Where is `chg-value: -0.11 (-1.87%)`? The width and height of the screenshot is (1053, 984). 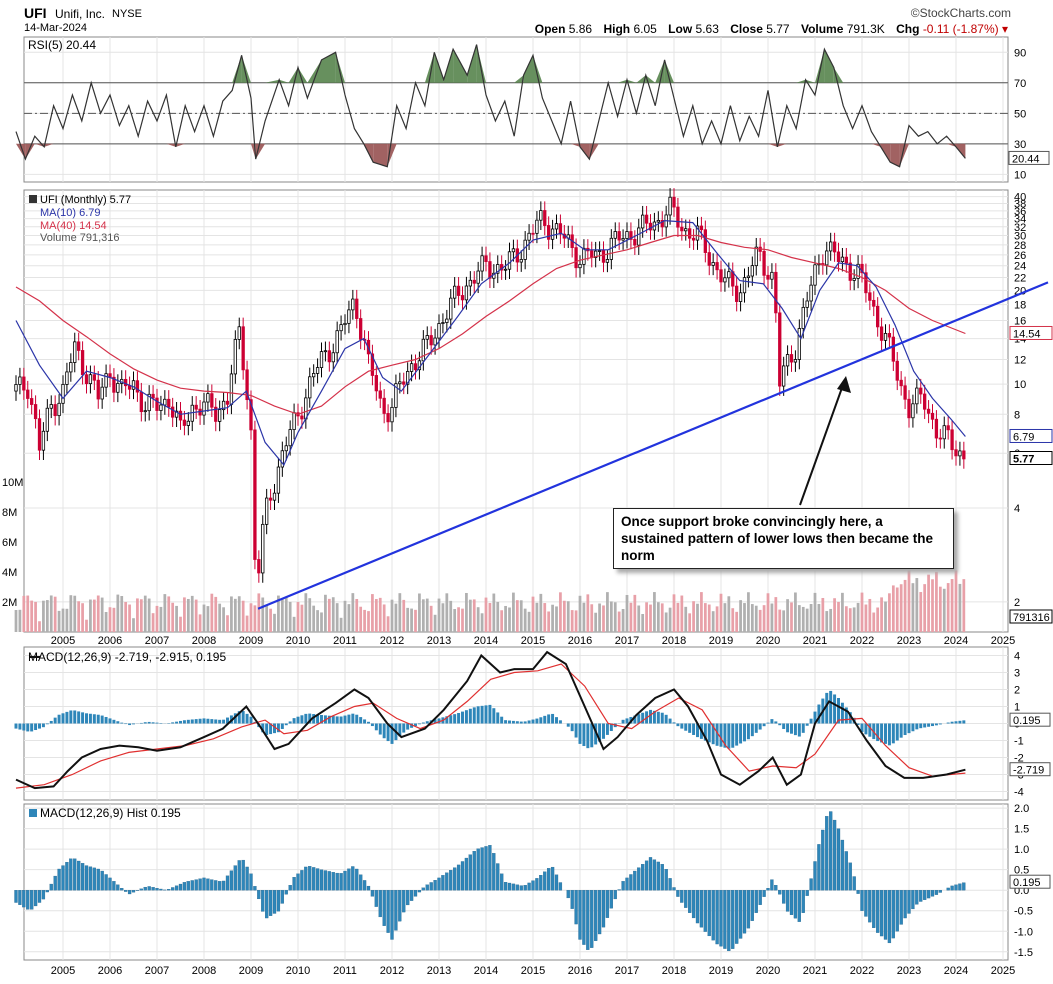
chg-value: -0.11 (-1.87%) is located at coordinates (960, 29).